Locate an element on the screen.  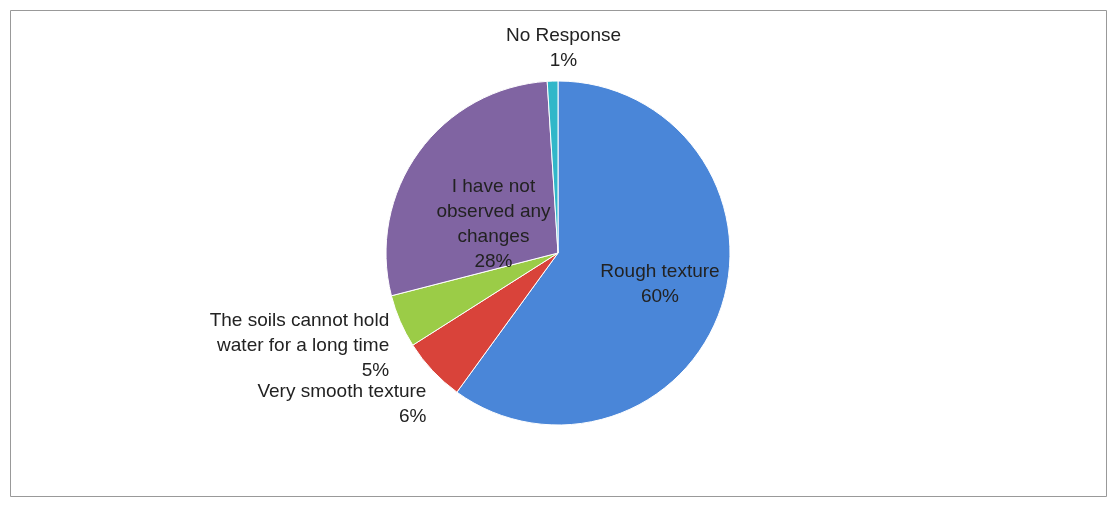
slice-label: I have not observed any changes is located at coordinates (493, 211).